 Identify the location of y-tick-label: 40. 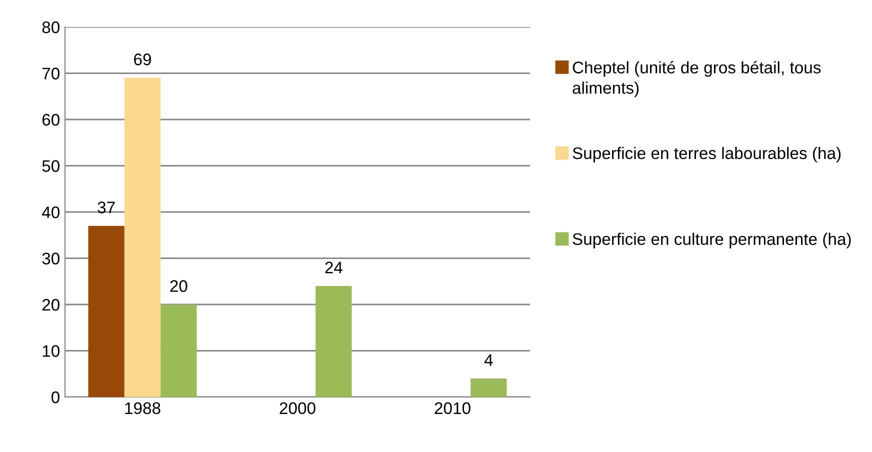
(51, 212).